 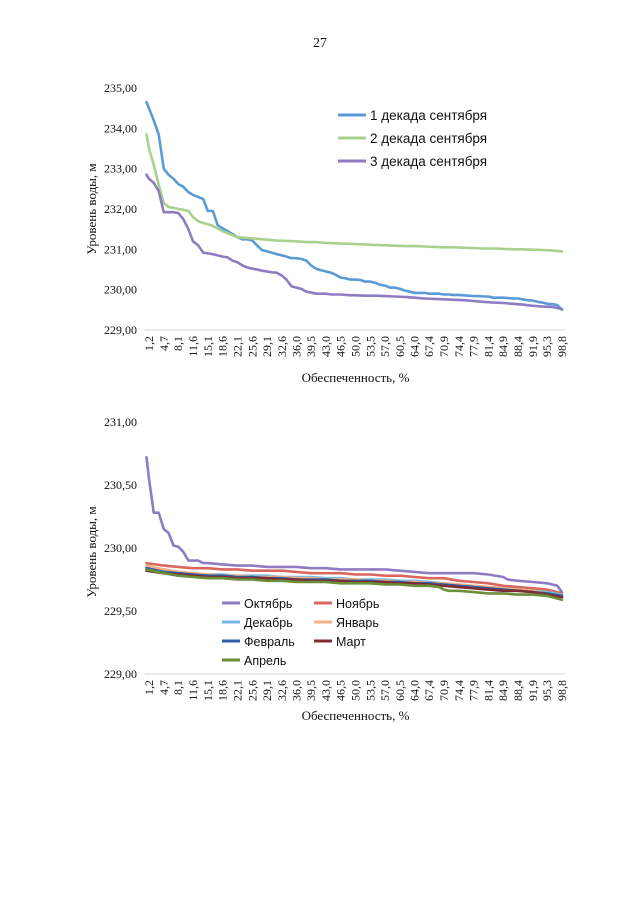 I want to click on legend-label: Апрель, so click(x=265, y=661).